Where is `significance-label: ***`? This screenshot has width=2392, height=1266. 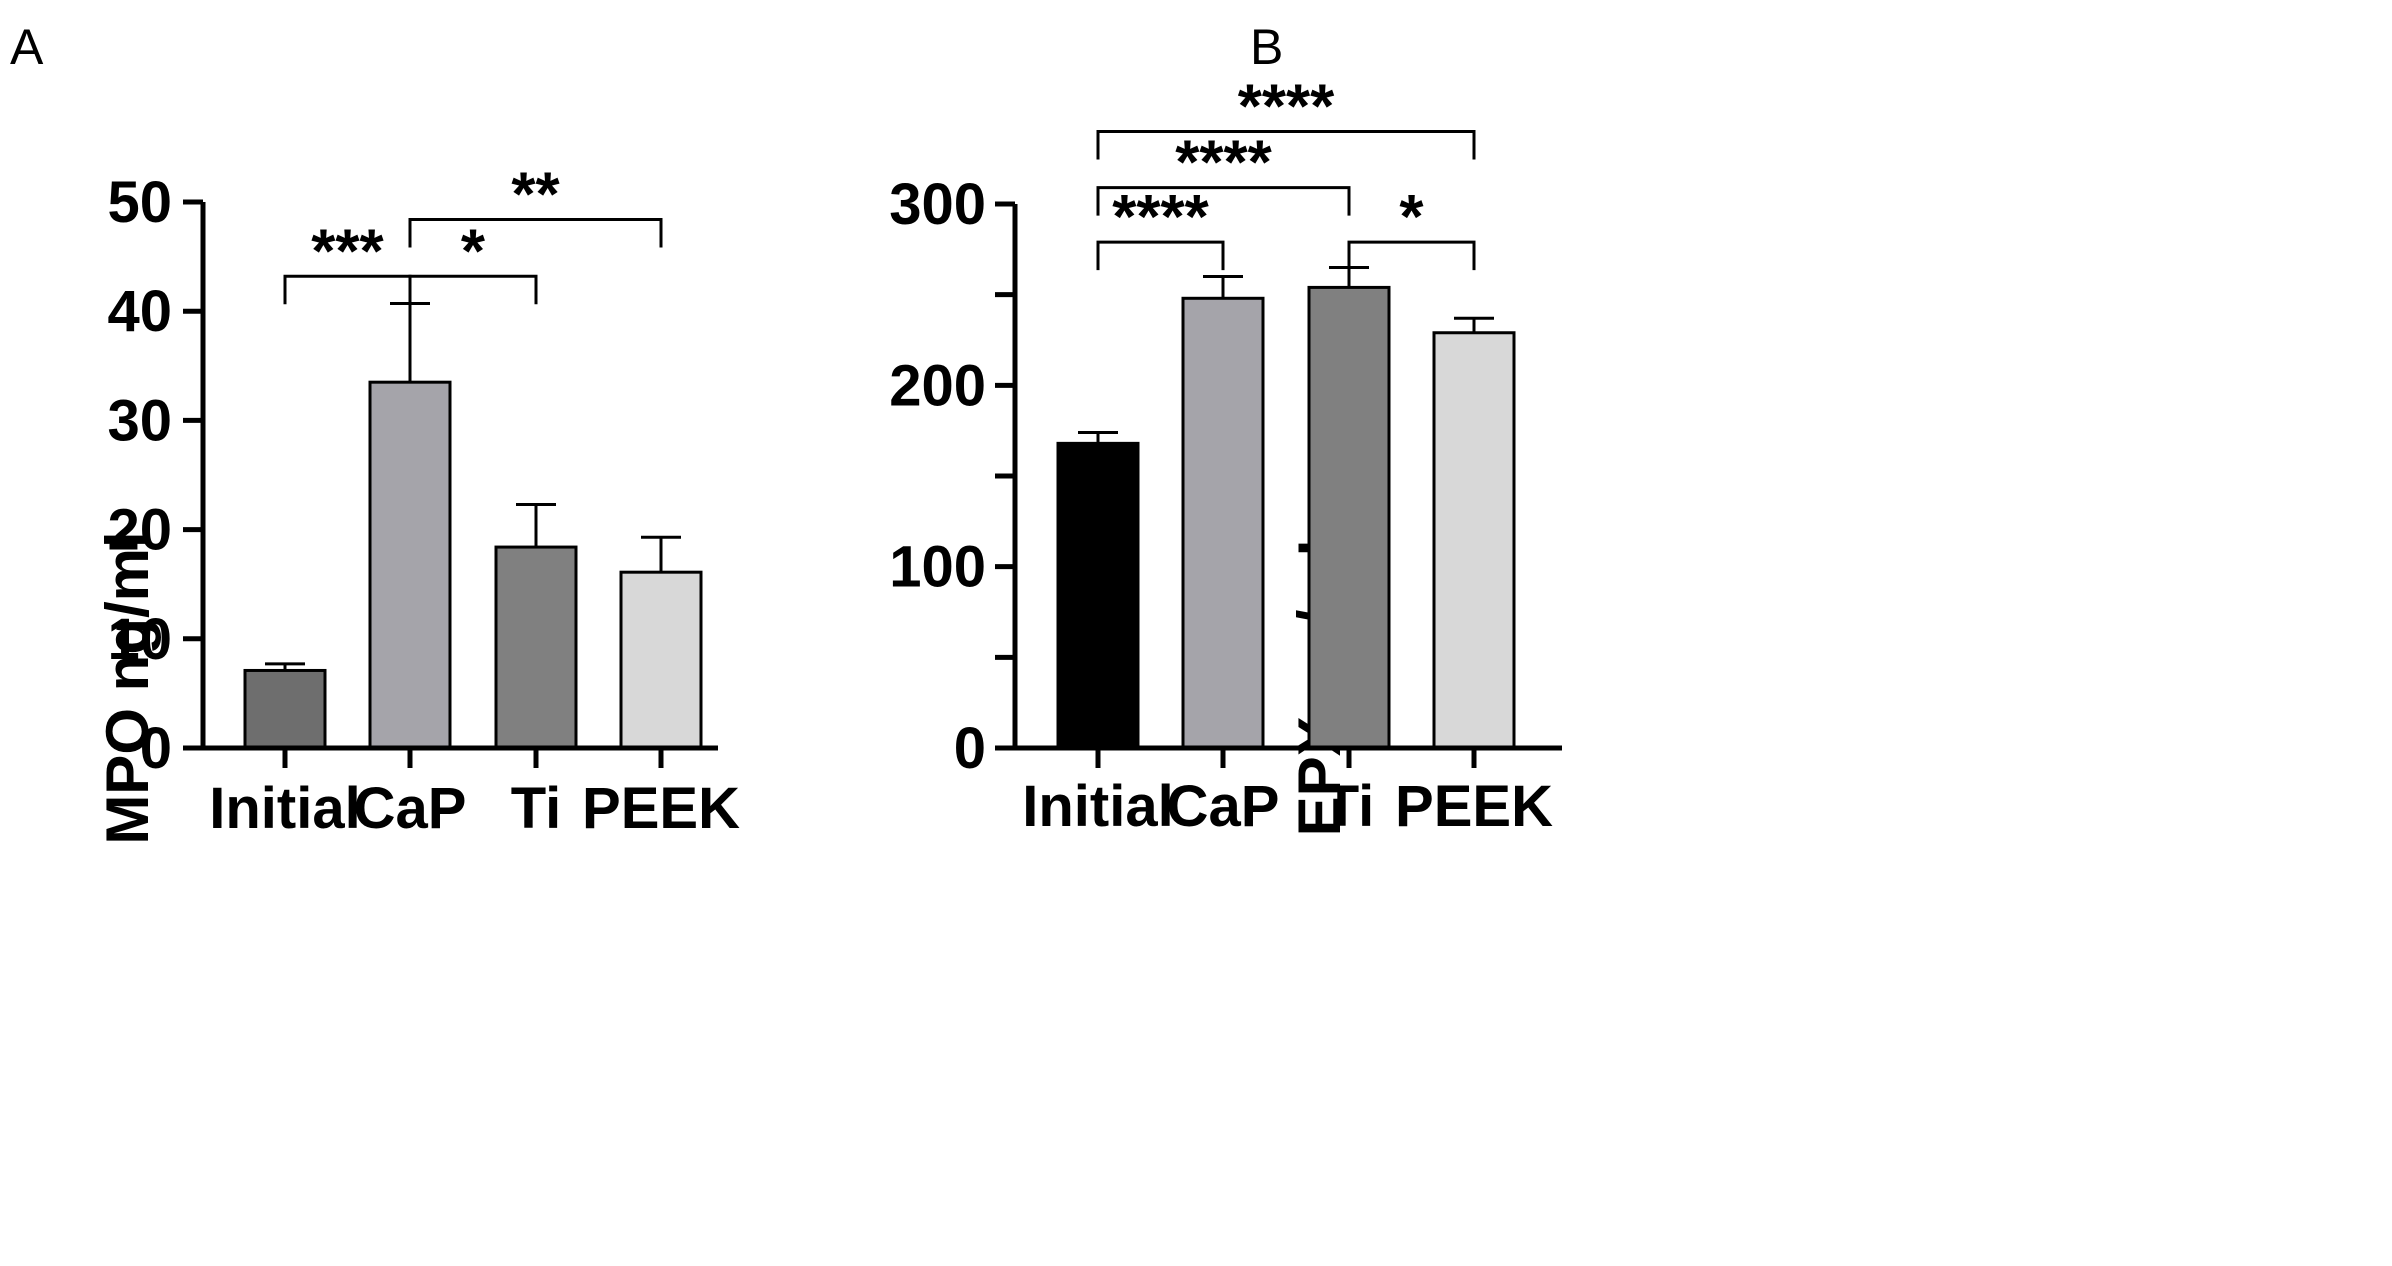
significance-label: *** is located at coordinates (347, 251).